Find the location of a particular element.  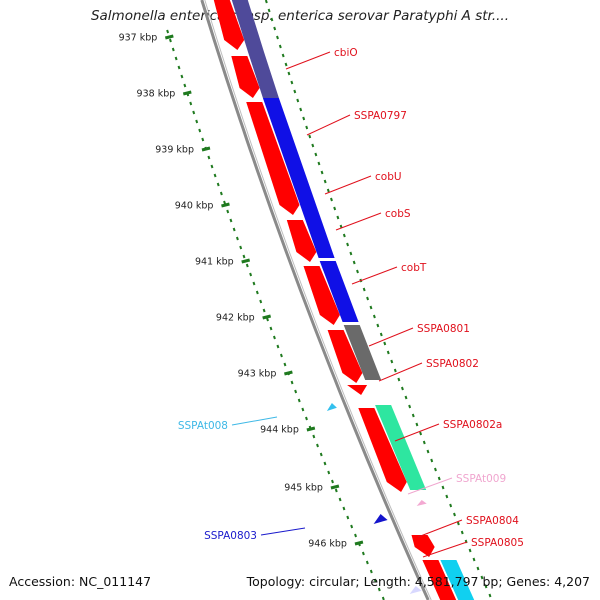

tick-label: 937 kbp is located at coordinates (138, 38).